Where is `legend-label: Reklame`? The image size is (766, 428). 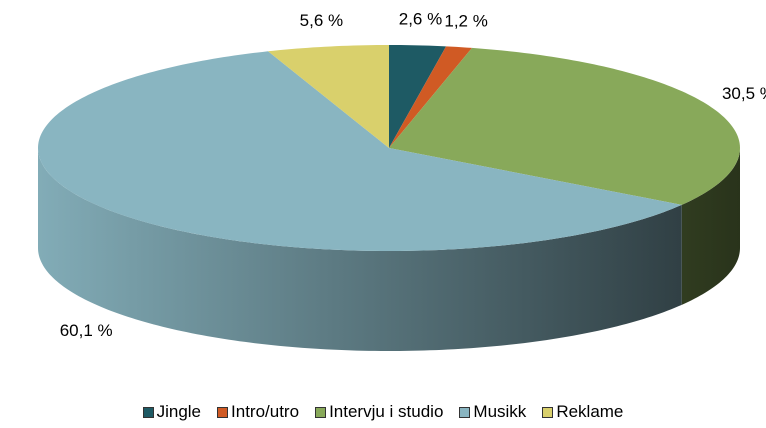
legend-label: Reklame is located at coordinates (590, 411).